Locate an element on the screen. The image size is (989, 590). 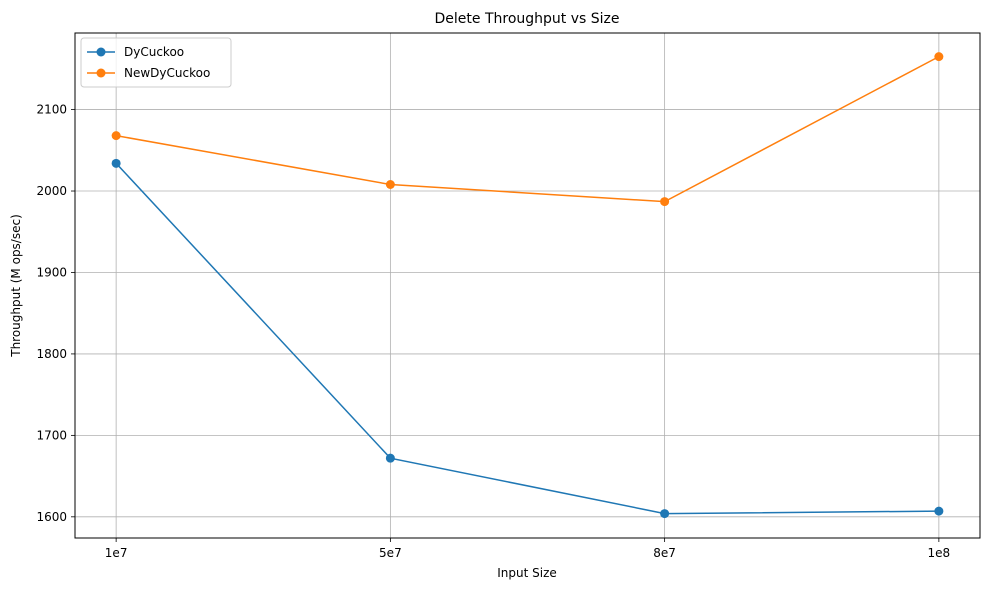
x-axis-label: Input Size is located at coordinates (527, 573).